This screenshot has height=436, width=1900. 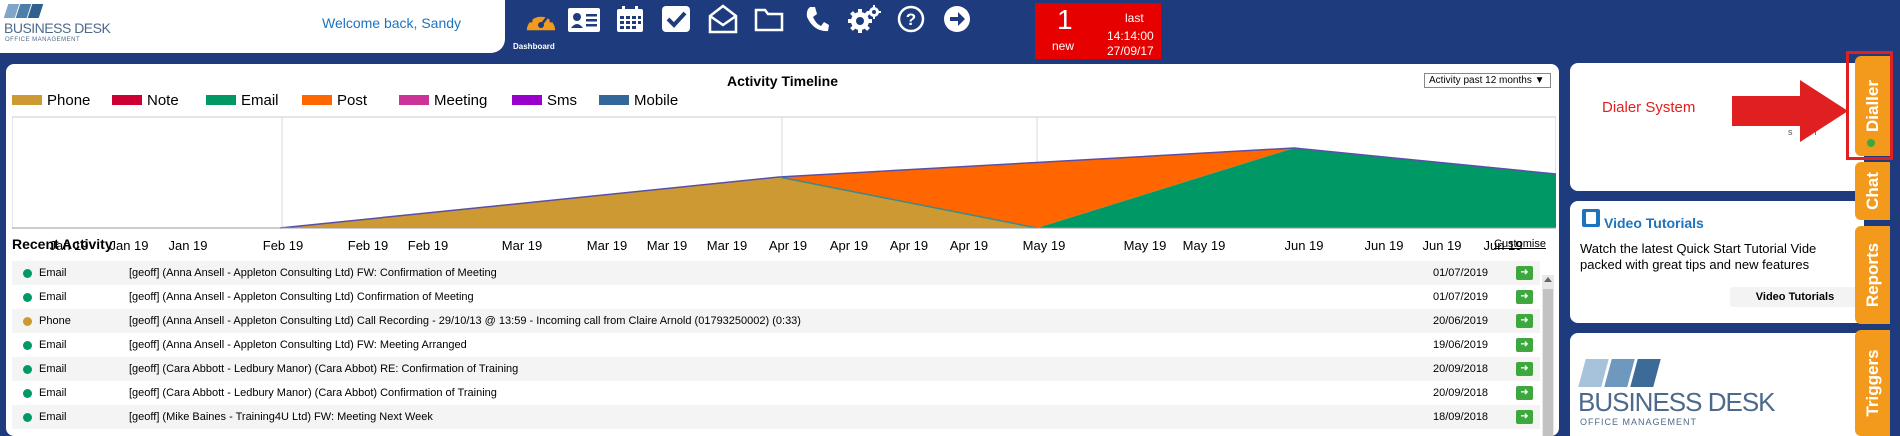 What do you see at coordinates (43, 40) in the screenshot?
I see `logo-subtext: OFFICE MANAGEMENT` at bounding box center [43, 40].